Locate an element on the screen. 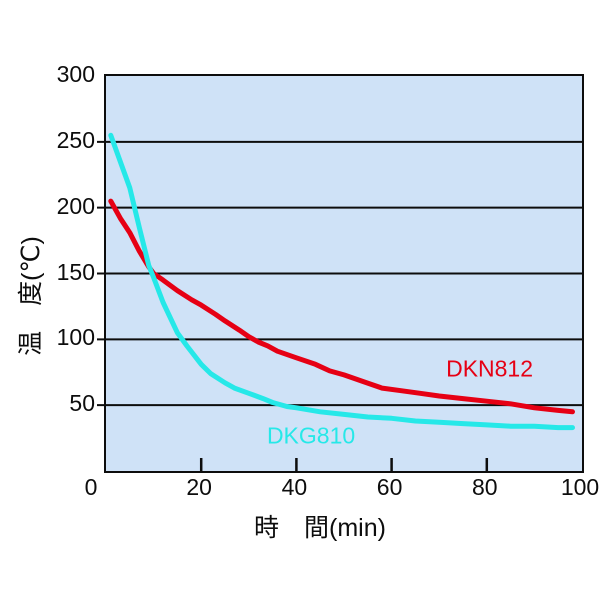  x-axis-title: 時 間(min) is located at coordinates (320, 528).